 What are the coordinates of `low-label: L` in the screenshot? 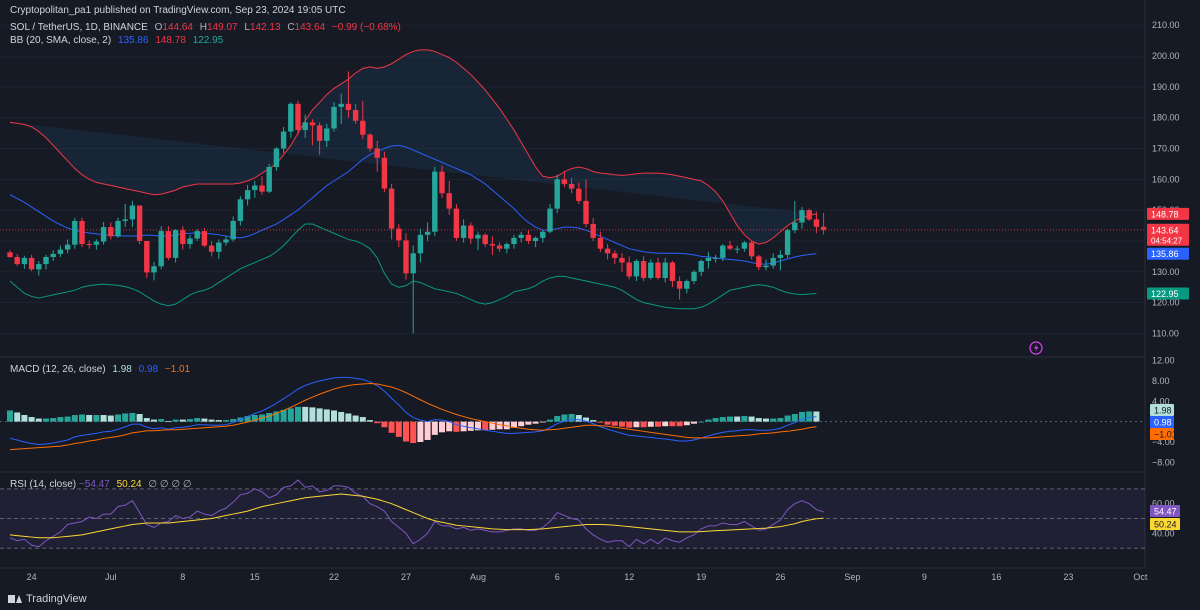 It's located at (247, 27).